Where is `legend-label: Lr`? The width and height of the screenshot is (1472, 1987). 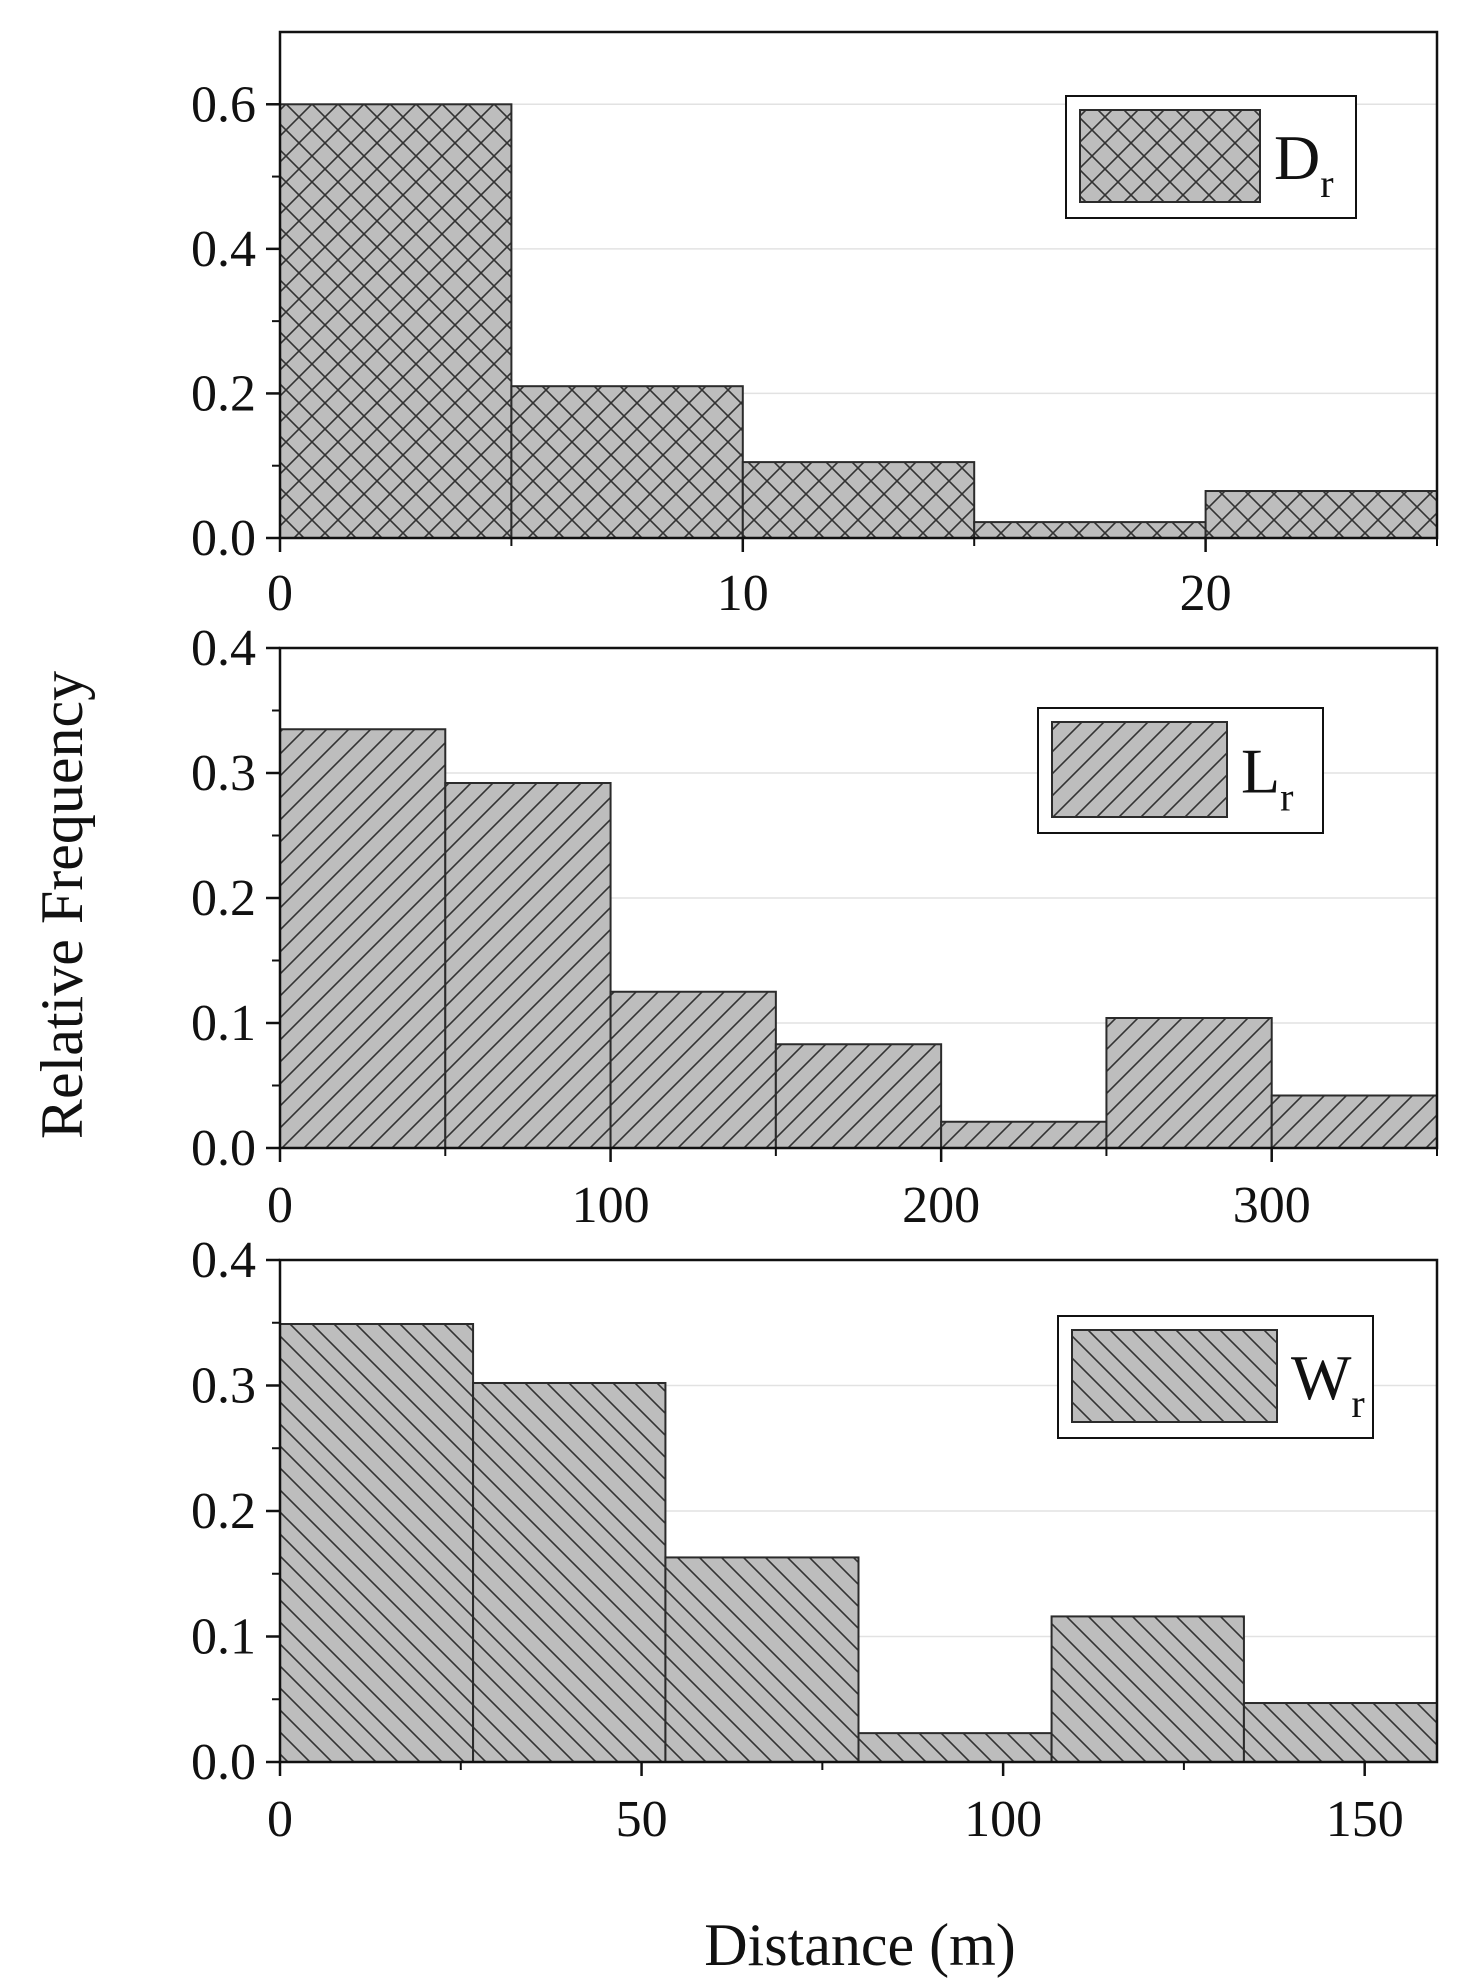
legend-label: Lr is located at coordinates (1267, 778).